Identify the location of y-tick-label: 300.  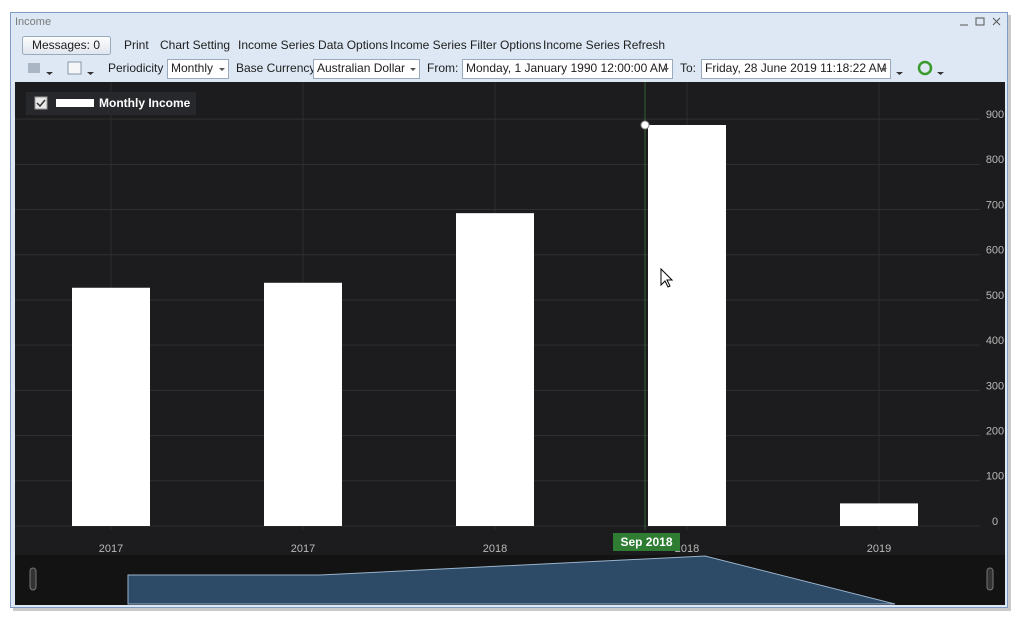
(995, 386).